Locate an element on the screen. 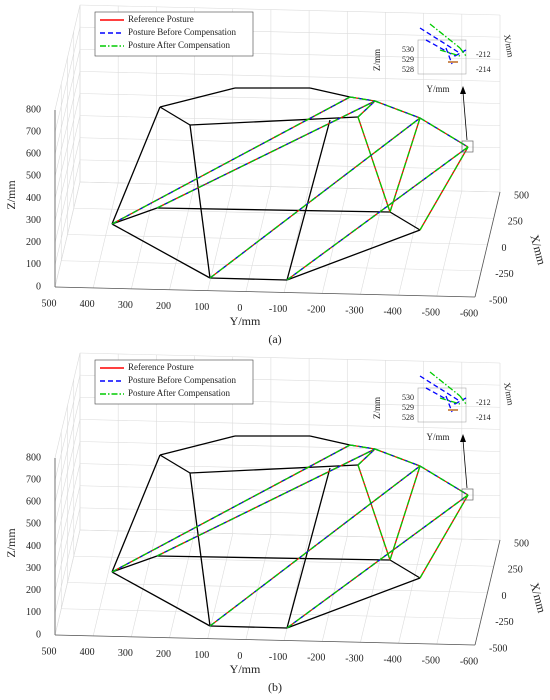  y-tick-label: 200 is located at coordinates (163, 654).